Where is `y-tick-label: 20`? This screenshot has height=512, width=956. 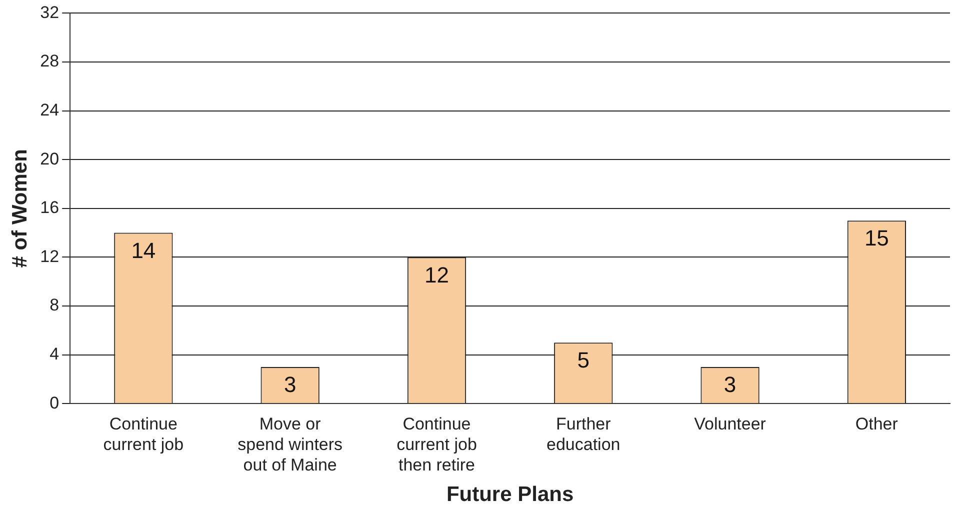
y-tick-label: 20 is located at coordinates (50, 158).